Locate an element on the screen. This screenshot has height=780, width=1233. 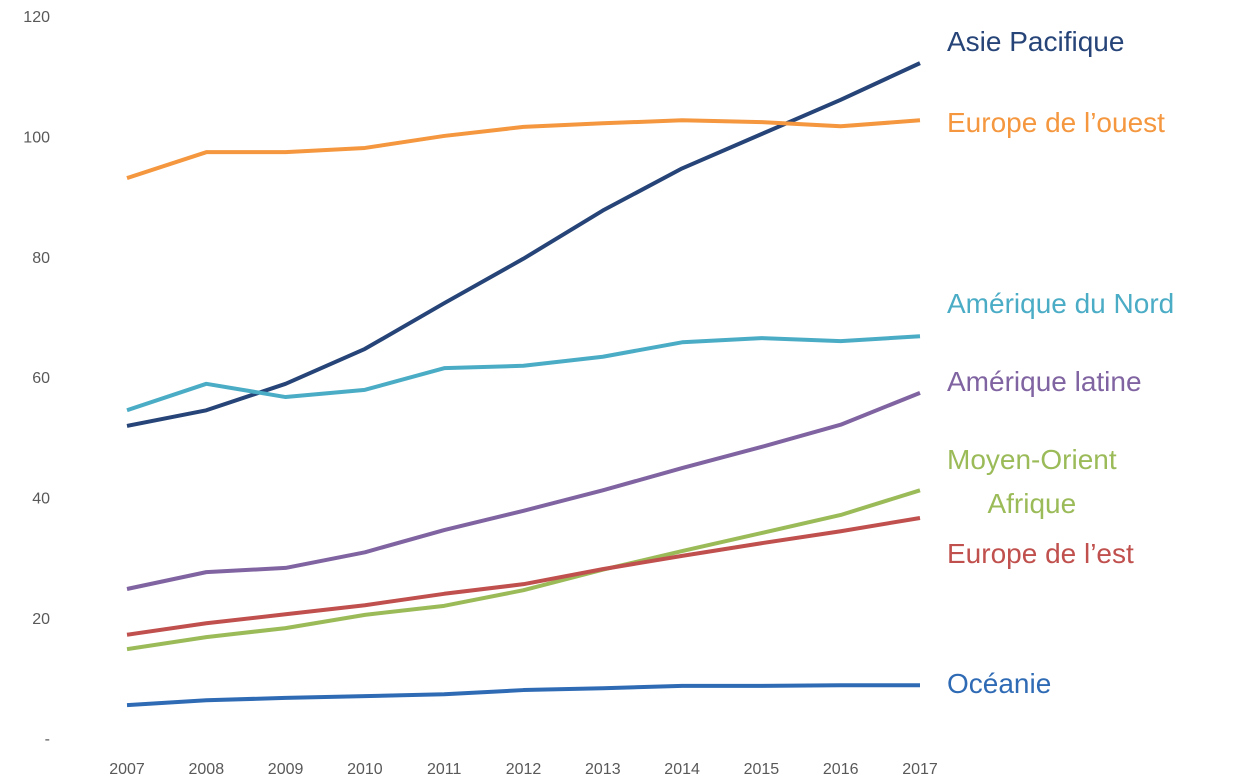
y-tick-label: 20 is located at coordinates (41, 619).